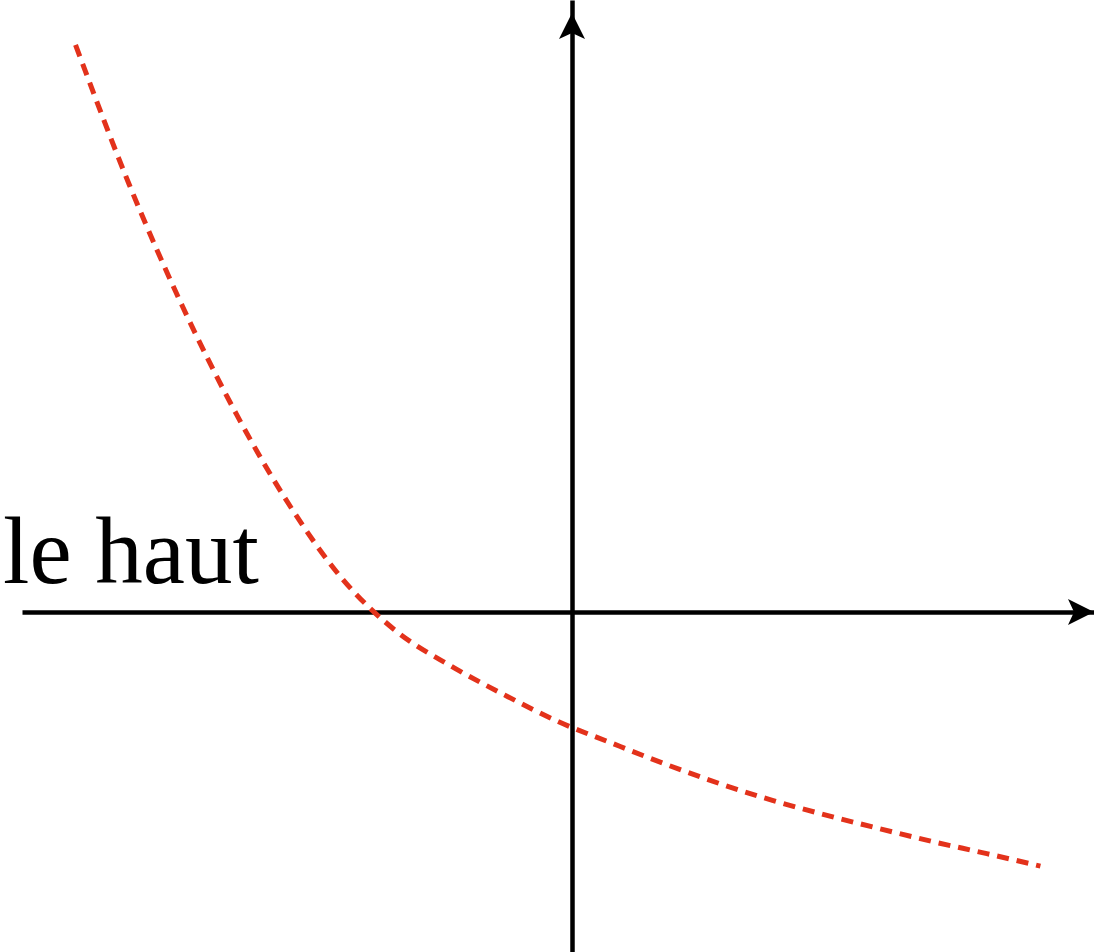 The width and height of the screenshot is (1094, 952). Describe the element at coordinates (131, 551) in the screenshot. I see `annotation: le haut` at that location.